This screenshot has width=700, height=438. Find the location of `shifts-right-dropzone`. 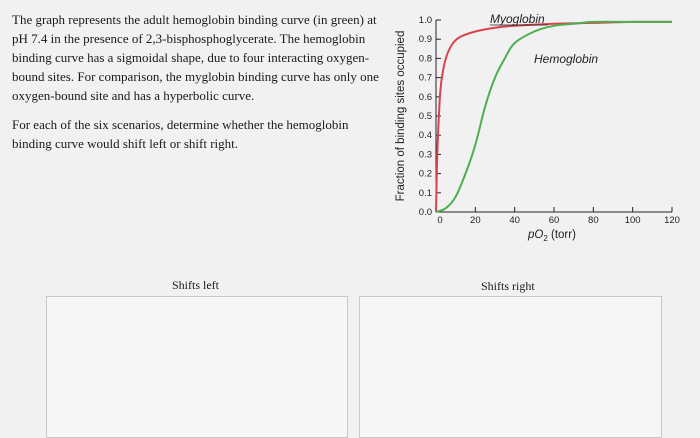

shifts-right-dropzone is located at coordinates (510, 367).